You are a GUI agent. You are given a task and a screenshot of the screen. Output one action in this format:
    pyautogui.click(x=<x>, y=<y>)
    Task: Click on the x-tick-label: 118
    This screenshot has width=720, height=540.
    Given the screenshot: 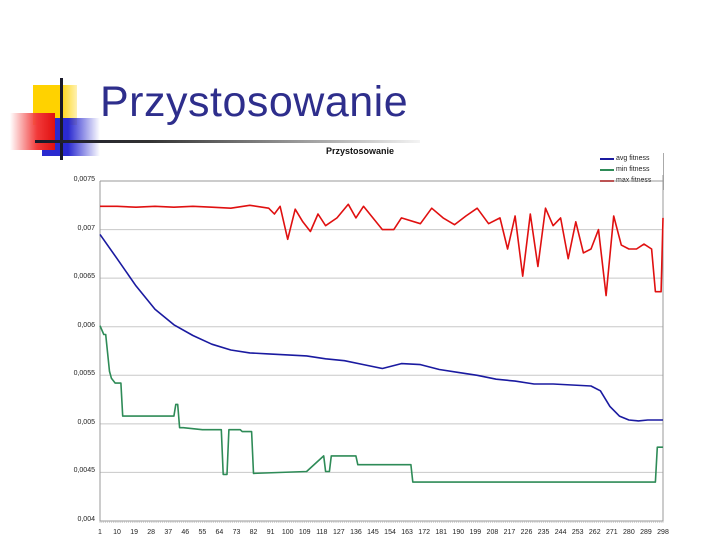 What is the action you would take?
    pyautogui.click(x=322, y=532)
    